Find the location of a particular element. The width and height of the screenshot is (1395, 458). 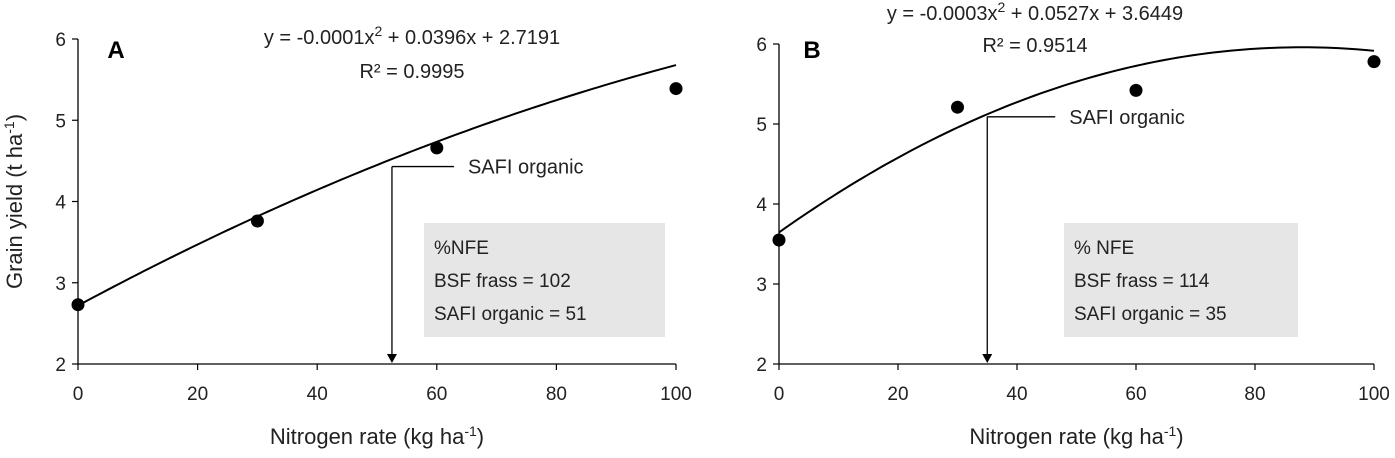

nfe-box-line: % NFE is located at coordinates (1104, 248).